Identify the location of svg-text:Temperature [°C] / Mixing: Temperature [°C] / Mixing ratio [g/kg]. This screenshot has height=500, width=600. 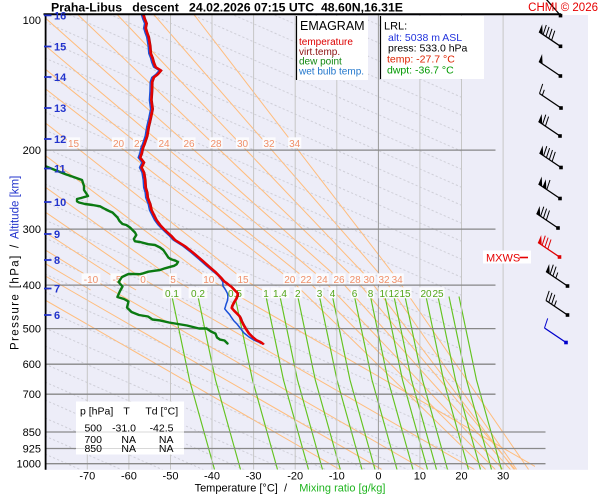
(290, 489).